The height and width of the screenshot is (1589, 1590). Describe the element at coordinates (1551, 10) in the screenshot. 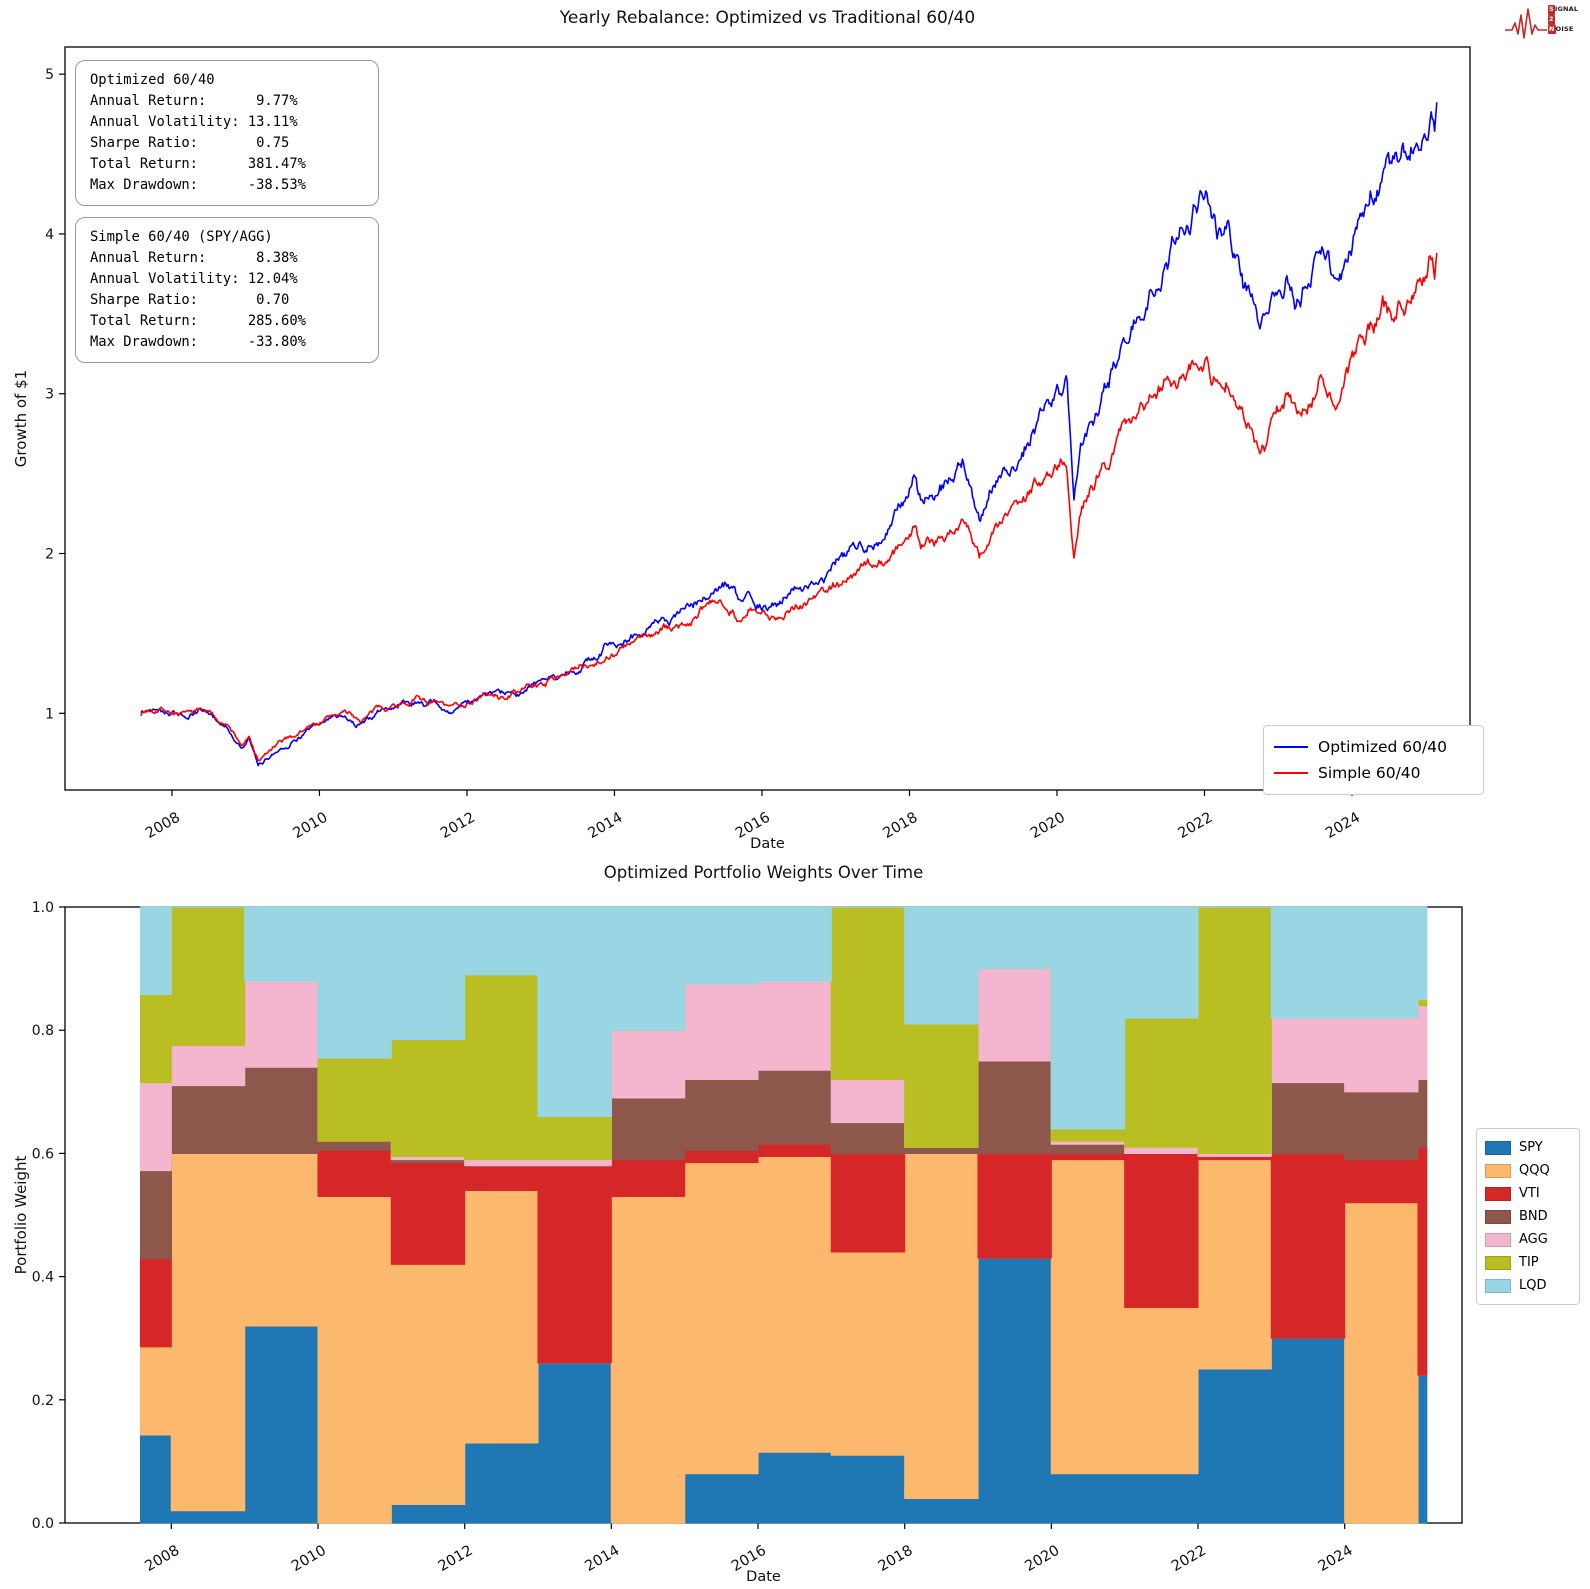

I see `logo-badge-s: S` at that location.